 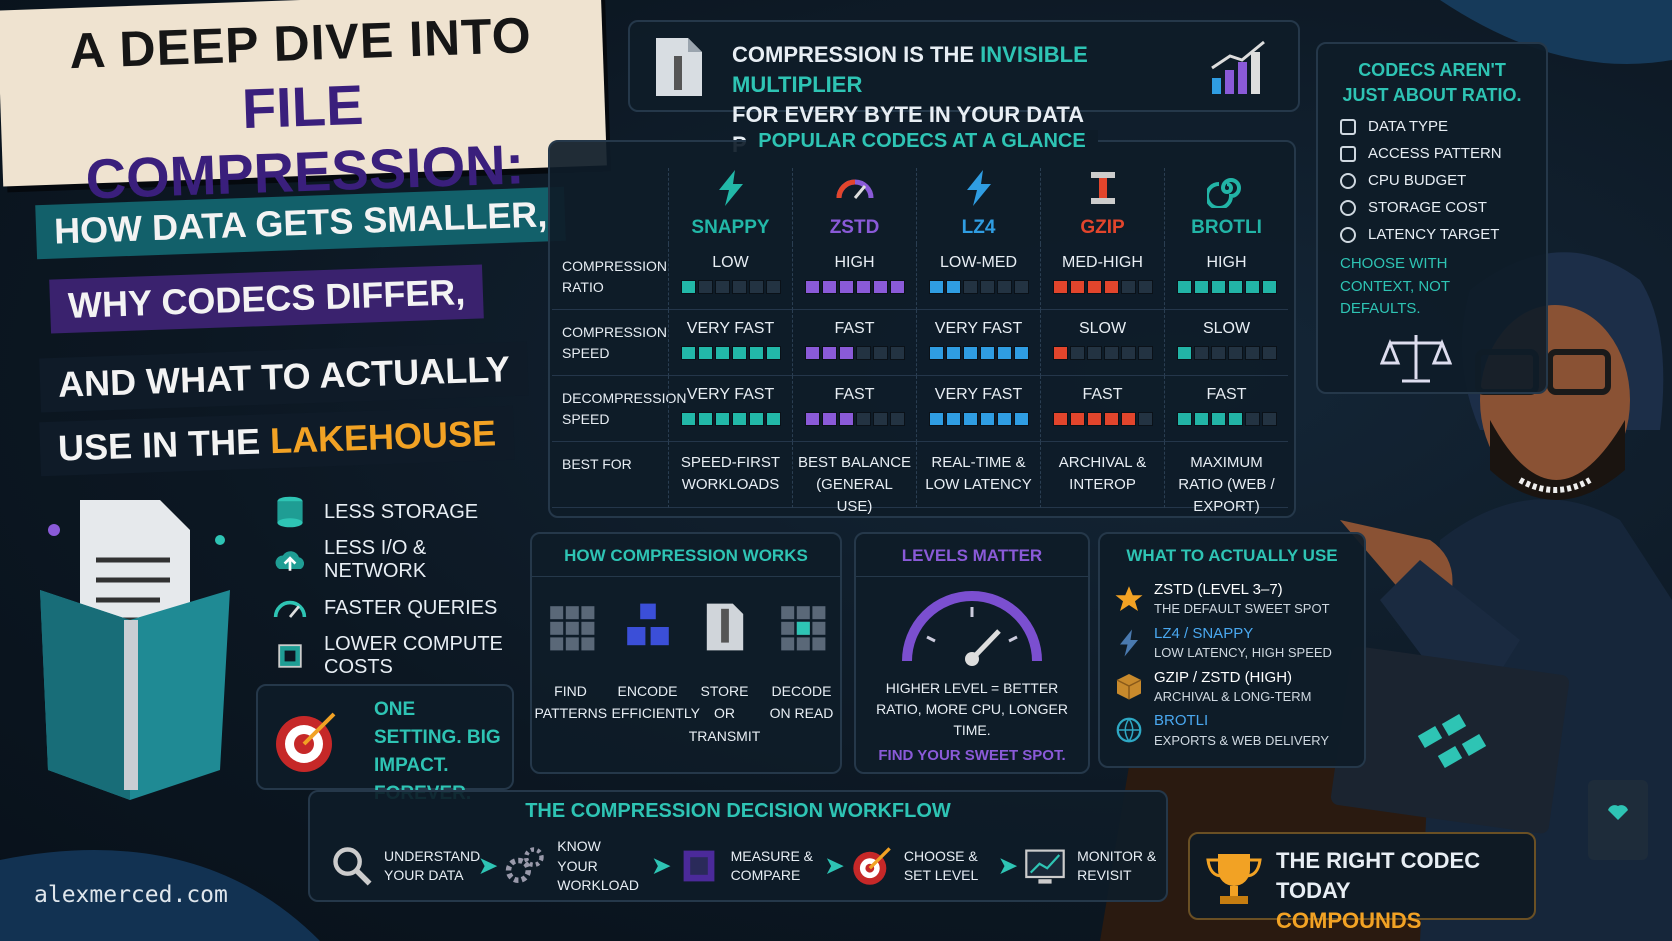 What do you see at coordinates (303, 105) in the screenshot?
I see `title-card: A DEEP DIVE INTO FILE COMPRESSION:` at bounding box center [303, 105].